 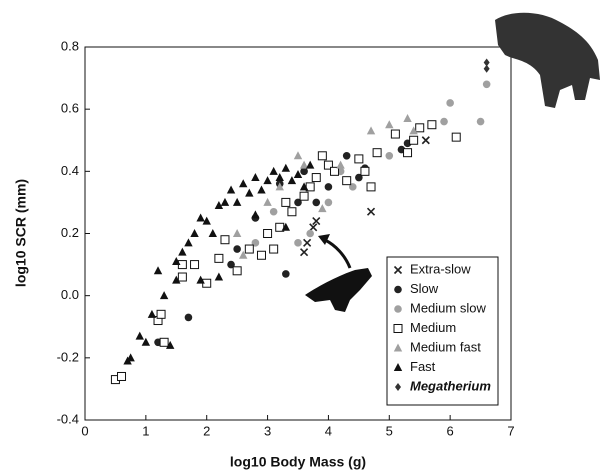 I want to click on x-tick-label: 1, so click(x=145, y=430).